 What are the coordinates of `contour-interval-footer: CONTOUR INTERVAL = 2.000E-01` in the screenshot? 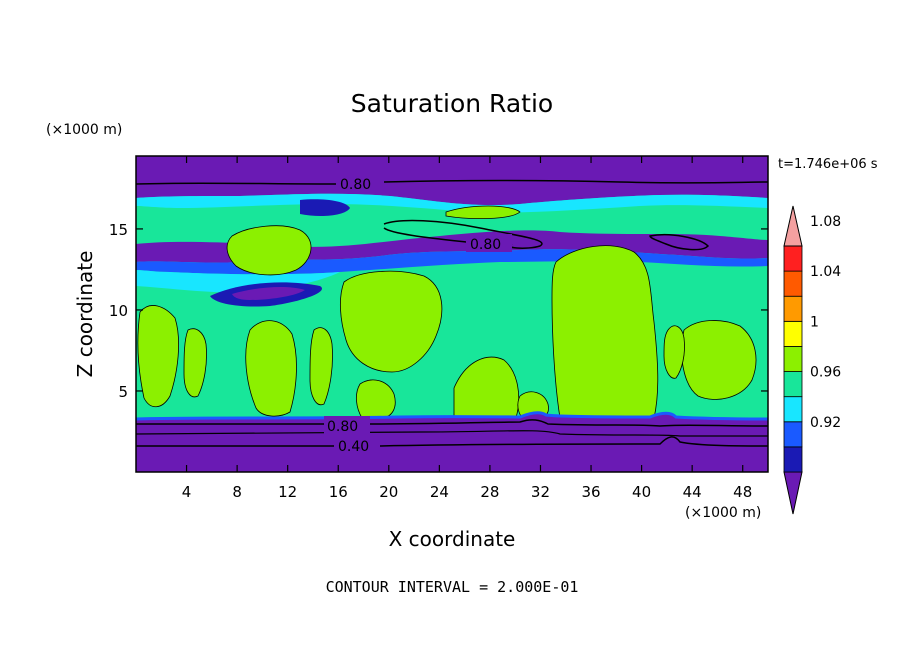 It's located at (452, 587).